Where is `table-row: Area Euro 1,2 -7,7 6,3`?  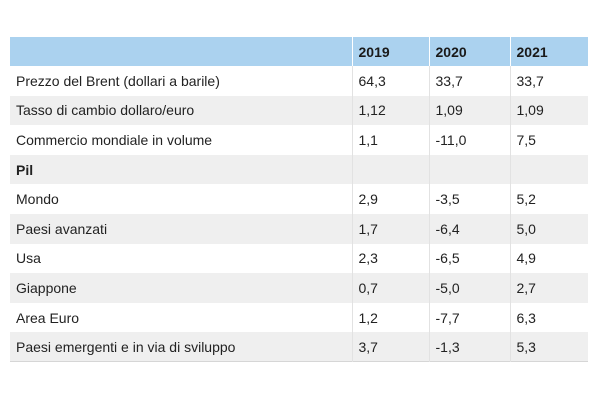 table-row: Area Euro 1,2 -7,7 6,3 is located at coordinates (299, 317).